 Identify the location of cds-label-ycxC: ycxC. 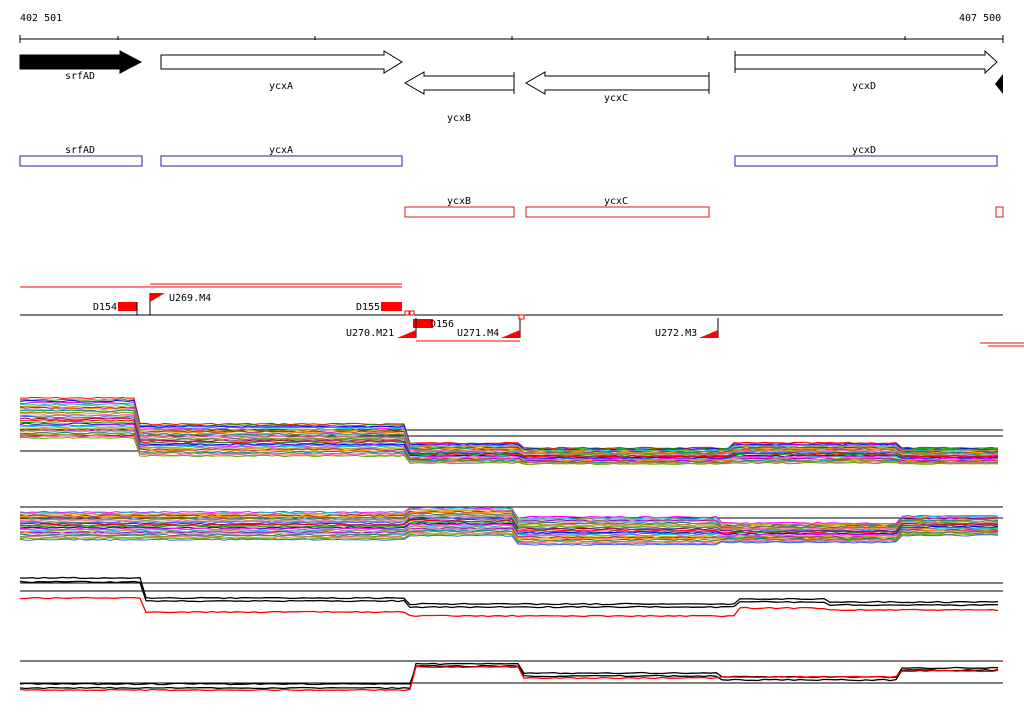
(616, 201).